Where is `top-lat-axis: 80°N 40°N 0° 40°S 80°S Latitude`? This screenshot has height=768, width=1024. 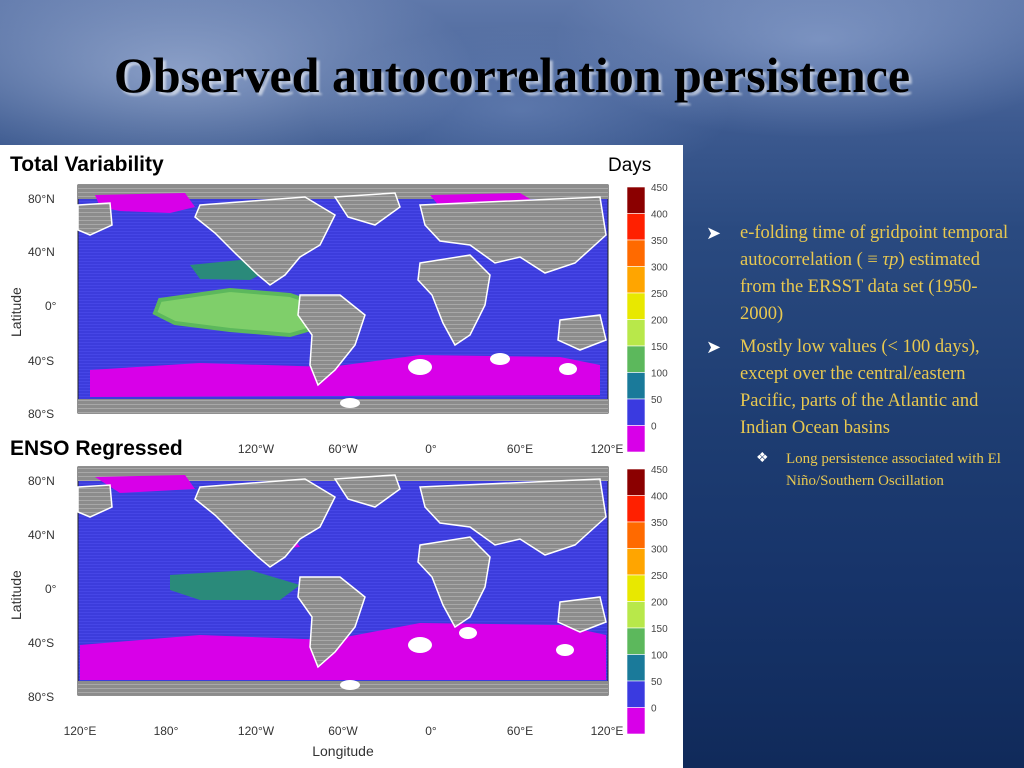
top-lat-axis: 80°N 40°N 0° 40°S 80°S Latitude is located at coordinates (32, 306).